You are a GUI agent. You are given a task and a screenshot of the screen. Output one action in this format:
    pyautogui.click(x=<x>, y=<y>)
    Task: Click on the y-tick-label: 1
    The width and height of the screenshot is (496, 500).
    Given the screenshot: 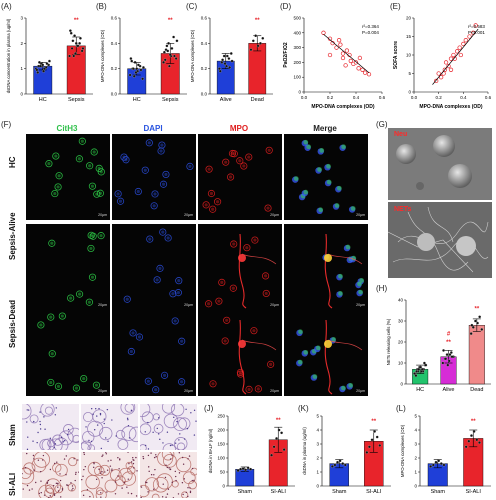 What is the action you would take?
    pyautogui.click(x=317, y=472)
    